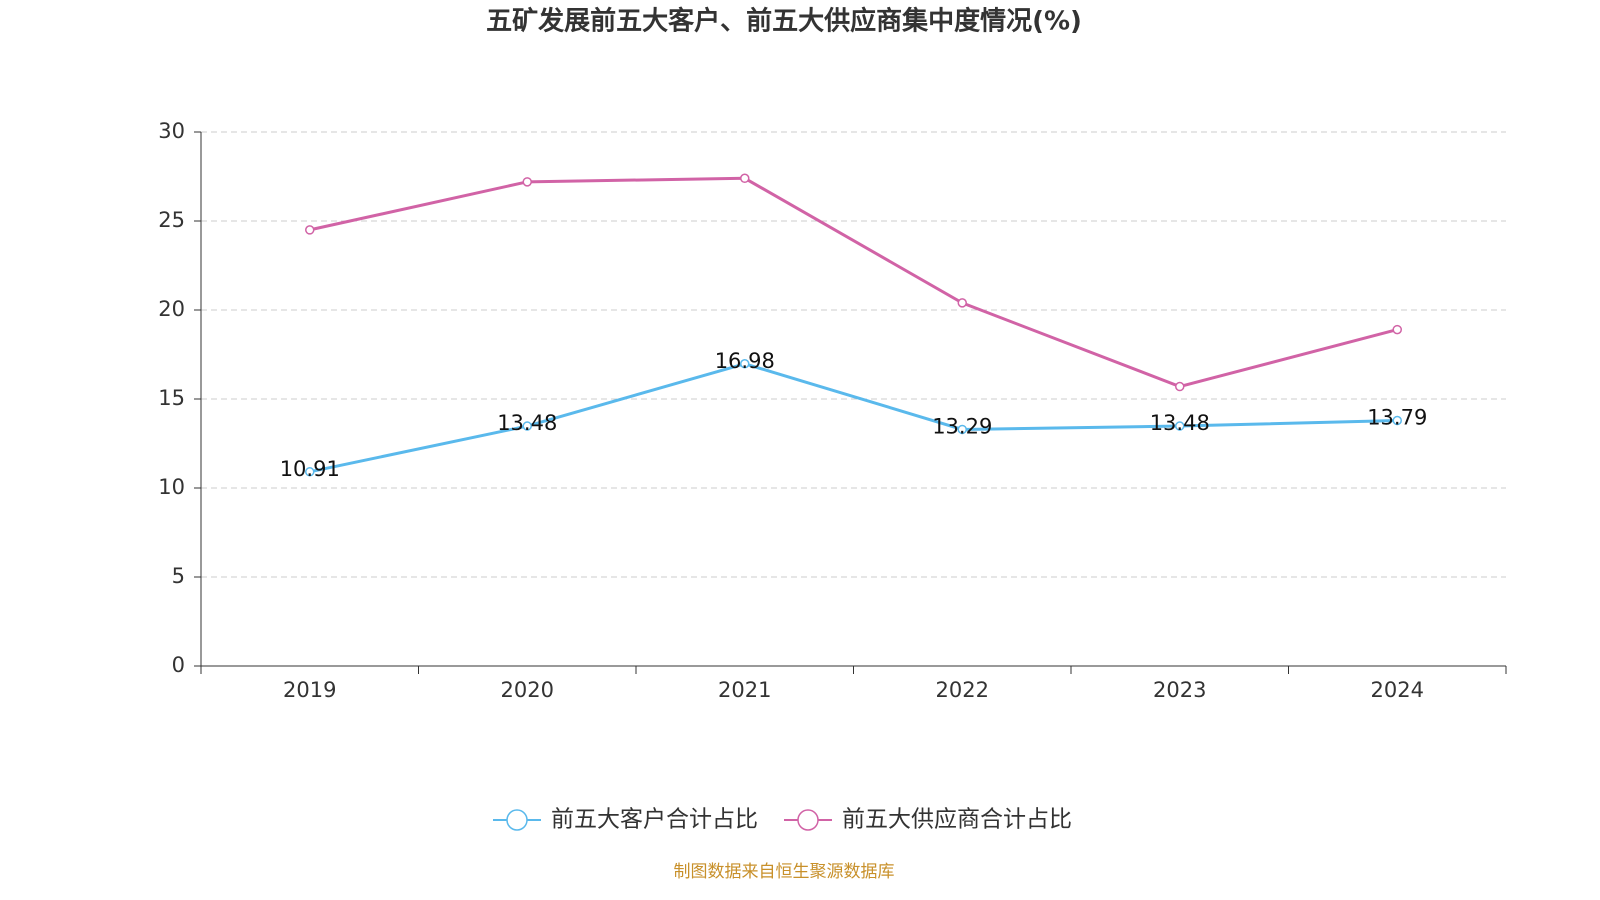  What do you see at coordinates (957, 820) in the screenshot?
I see `legend-label: 前五大供应商合计占比` at bounding box center [957, 820].